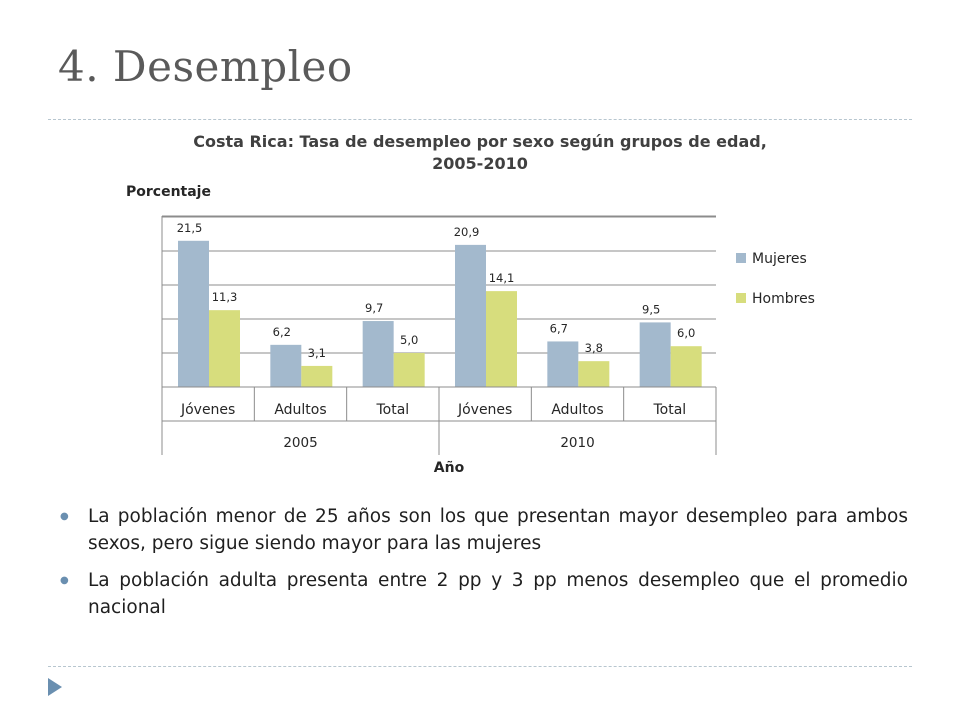 Image resolution: width=960 pixels, height=720 pixels. Describe the element at coordinates (168, 192) in the screenshot. I see `y-axis-label: Porcentaje` at that location.